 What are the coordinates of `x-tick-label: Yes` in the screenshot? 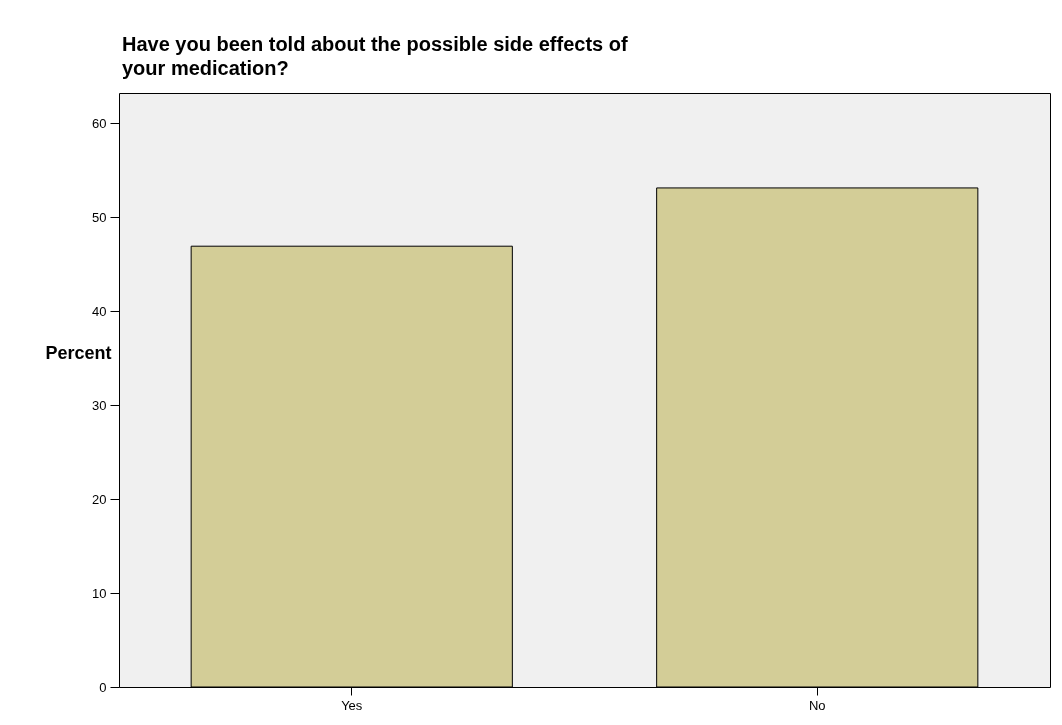 It's located at (352, 705).